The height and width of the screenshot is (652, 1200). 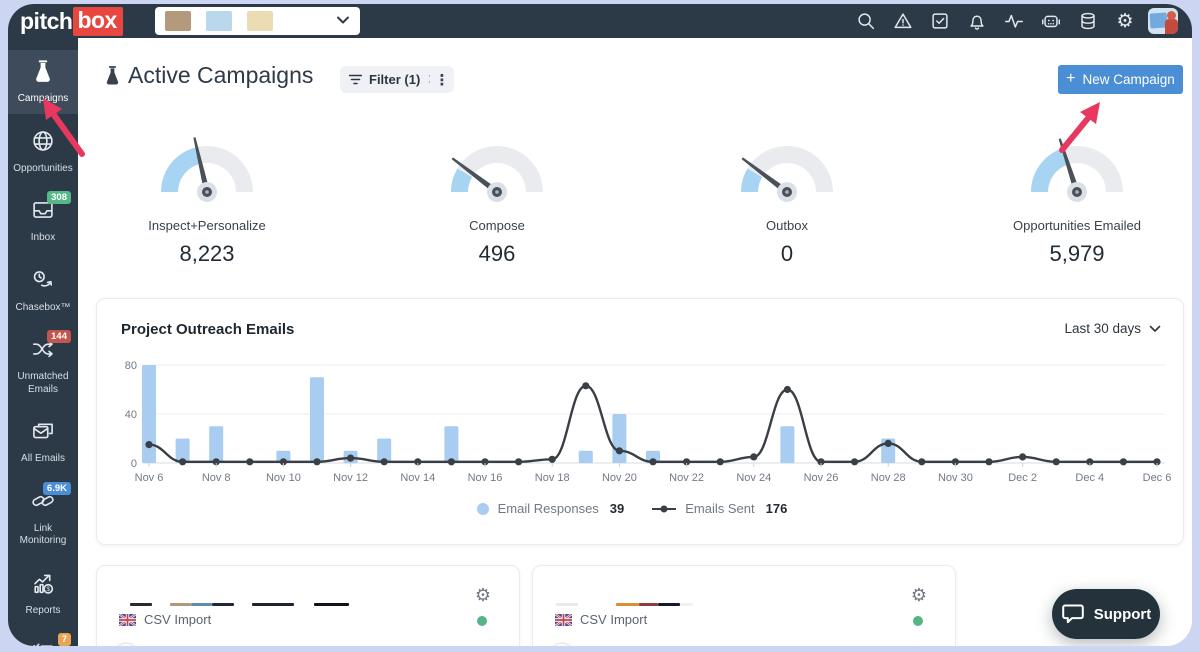 I want to click on sidebar-item-tasks: Tasks7, so click(x=43, y=638).